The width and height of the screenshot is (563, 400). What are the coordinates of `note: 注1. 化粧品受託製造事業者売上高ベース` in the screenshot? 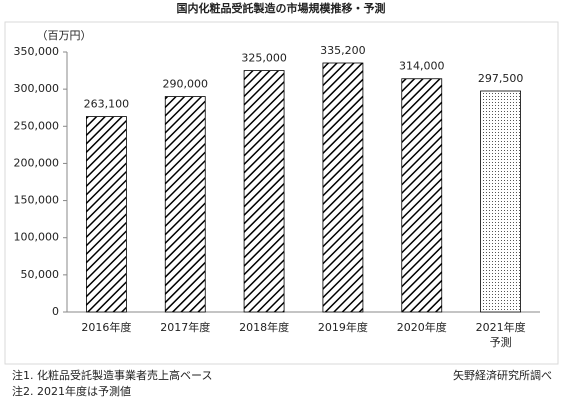 It's located at (112, 375).